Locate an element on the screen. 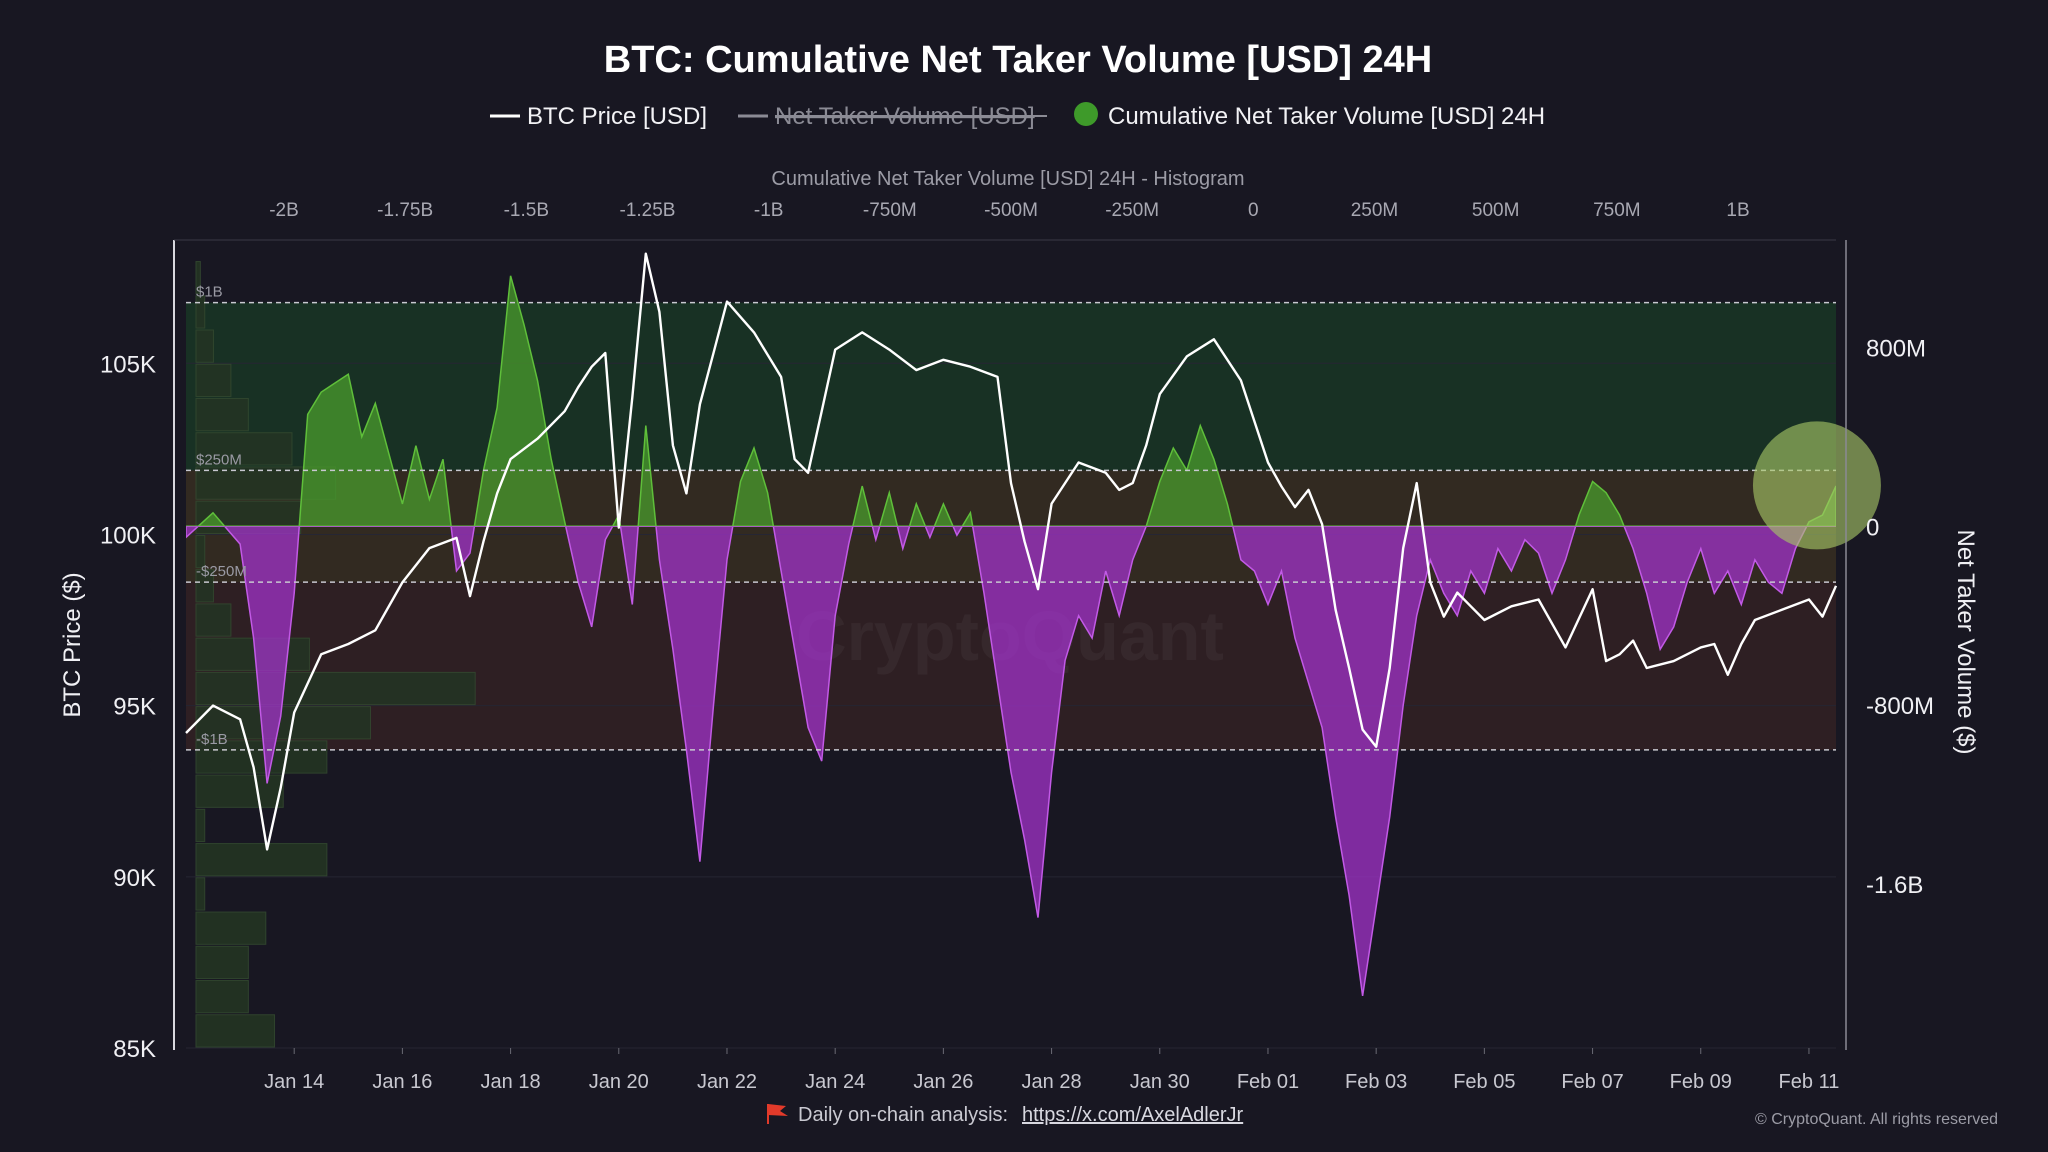 Image resolution: width=2048 pixels, height=1152 pixels. x-tick-label: Feb 03 is located at coordinates (1376, 1082).